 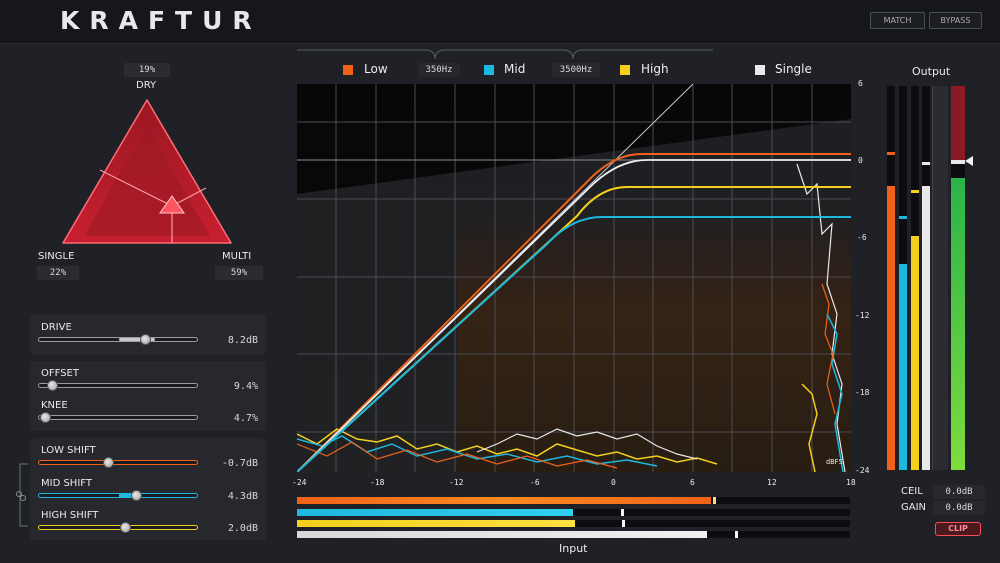 I want to click on gain-value: 0.0dB, so click(x=959, y=508).